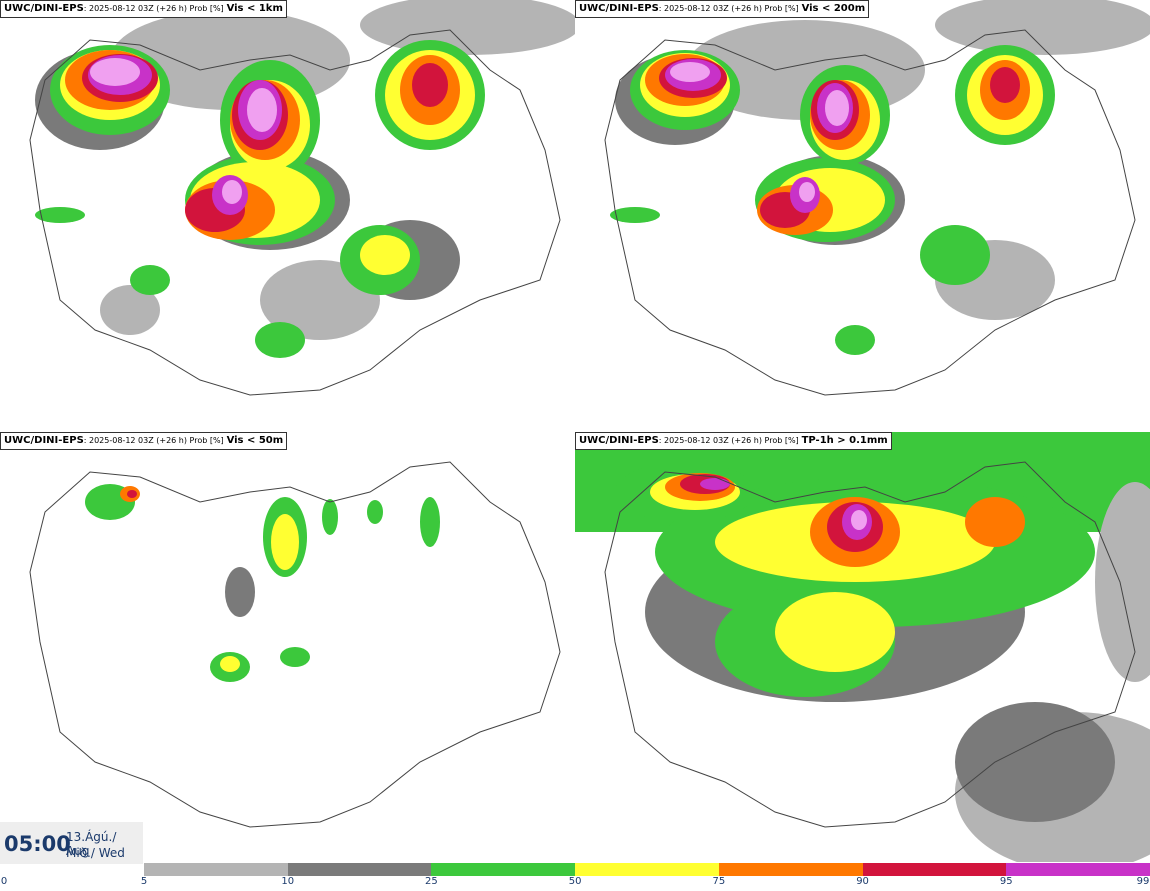  I want to click on prob-field, so click(262, 583).